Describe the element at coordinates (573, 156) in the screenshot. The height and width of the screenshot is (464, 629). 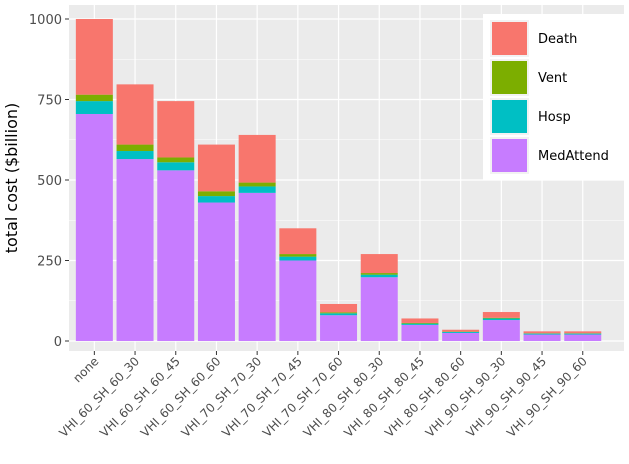
I see `legend-label: MedAttend` at that location.